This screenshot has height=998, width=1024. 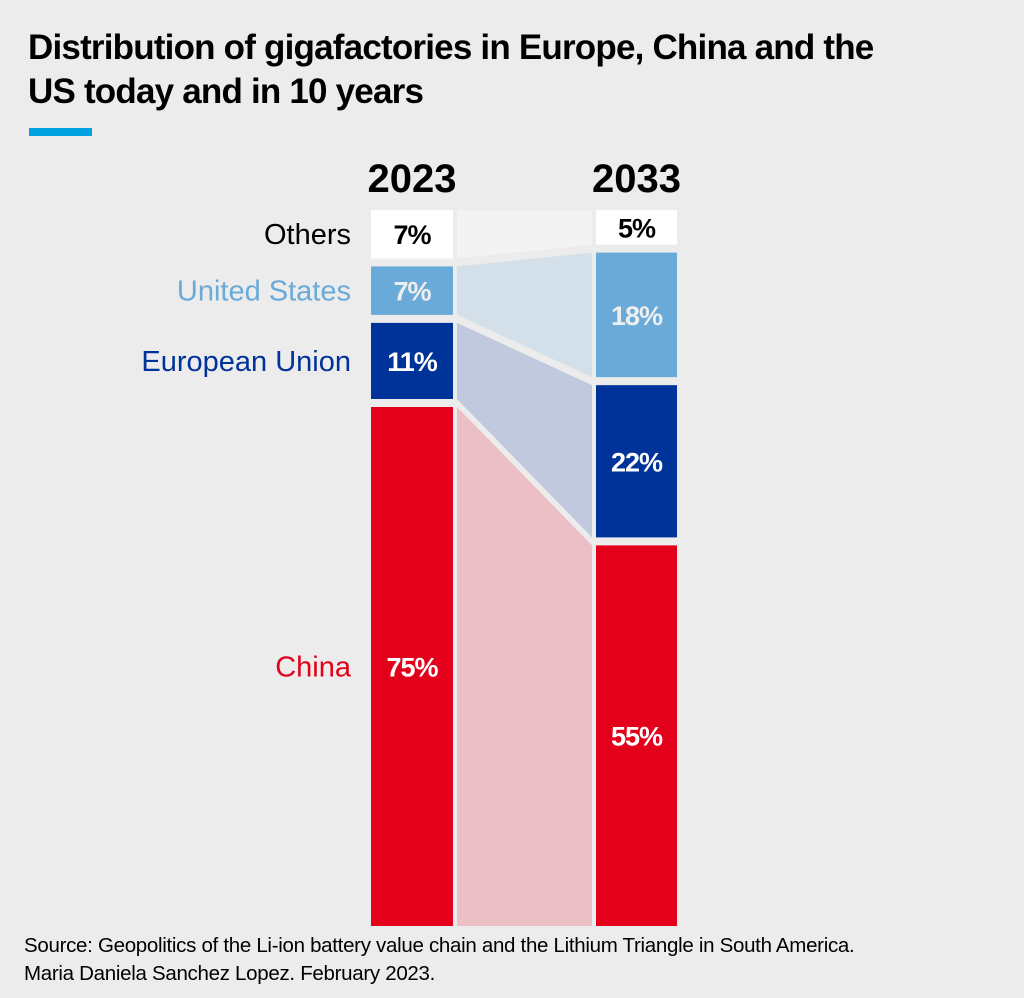 What do you see at coordinates (524, 666) in the screenshot?
I see `flow-china` at bounding box center [524, 666].